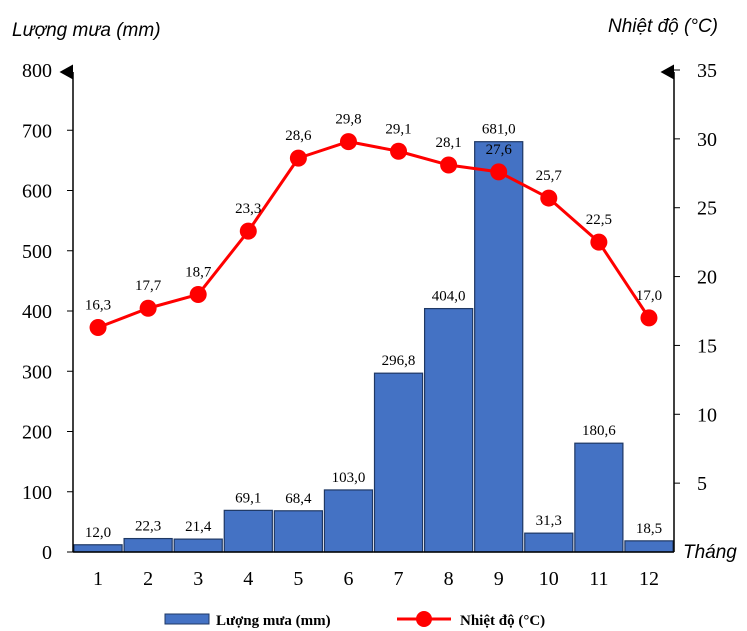 Image resolution: width=747 pixels, height=631 pixels. I want to click on temperature-data-label: 18,7, so click(198, 272).